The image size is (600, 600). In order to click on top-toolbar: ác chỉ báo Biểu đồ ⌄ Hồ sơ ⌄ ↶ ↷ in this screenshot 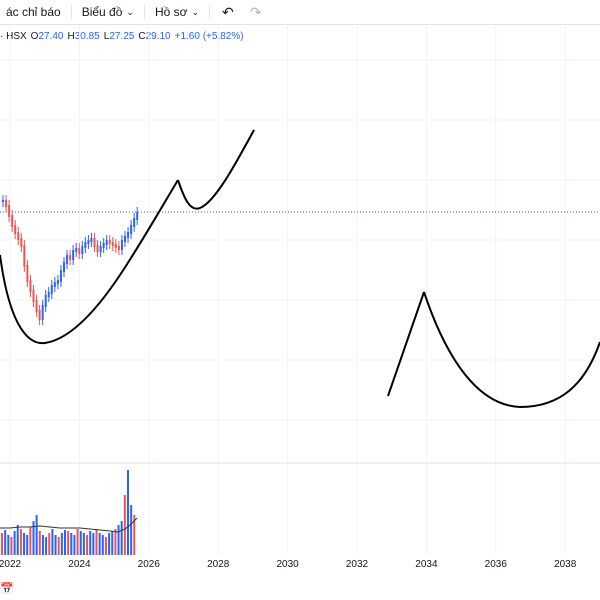, I will do `click(300, 12)`.